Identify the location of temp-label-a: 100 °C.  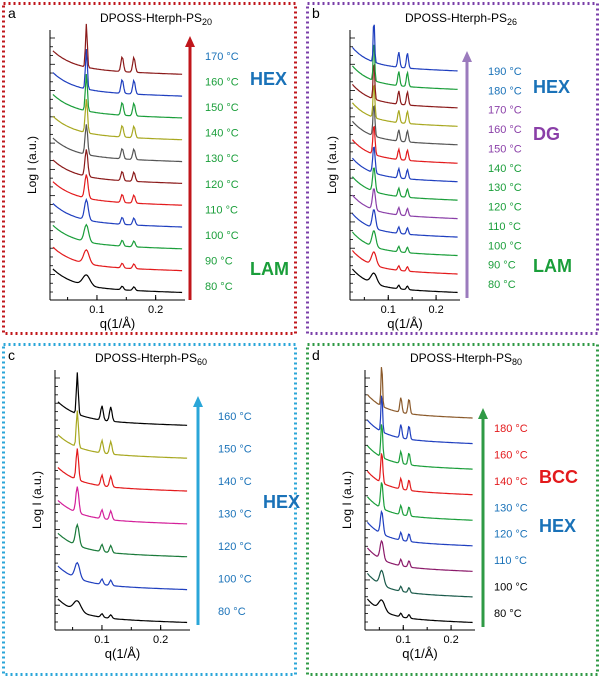
(222, 236).